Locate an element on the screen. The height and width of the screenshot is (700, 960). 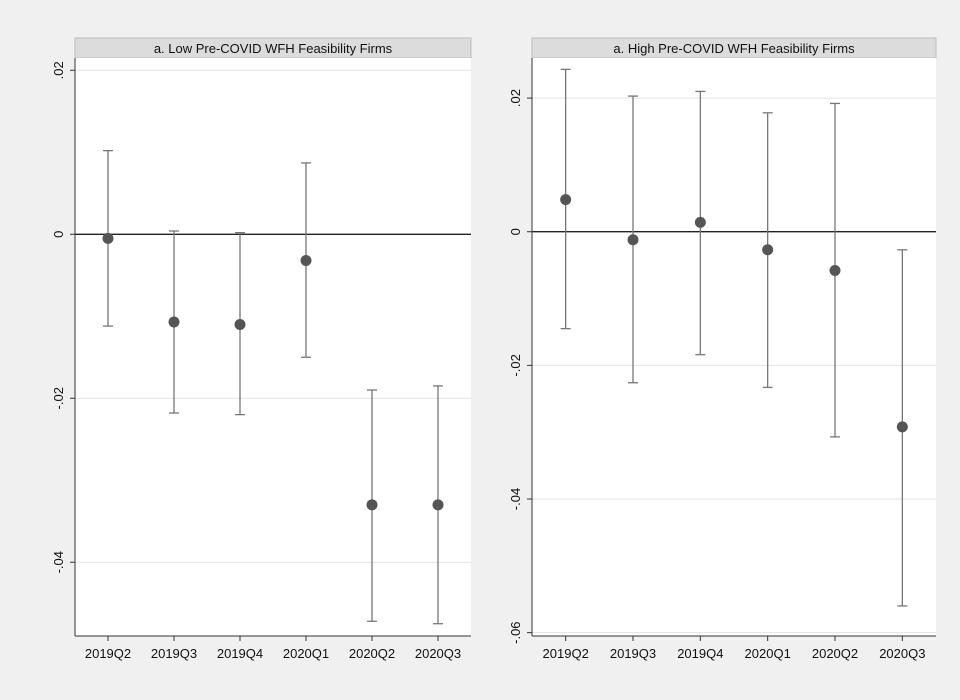
panel-title: a. Low Pre-COVID WFH Feasibility Firms is located at coordinates (273, 48).